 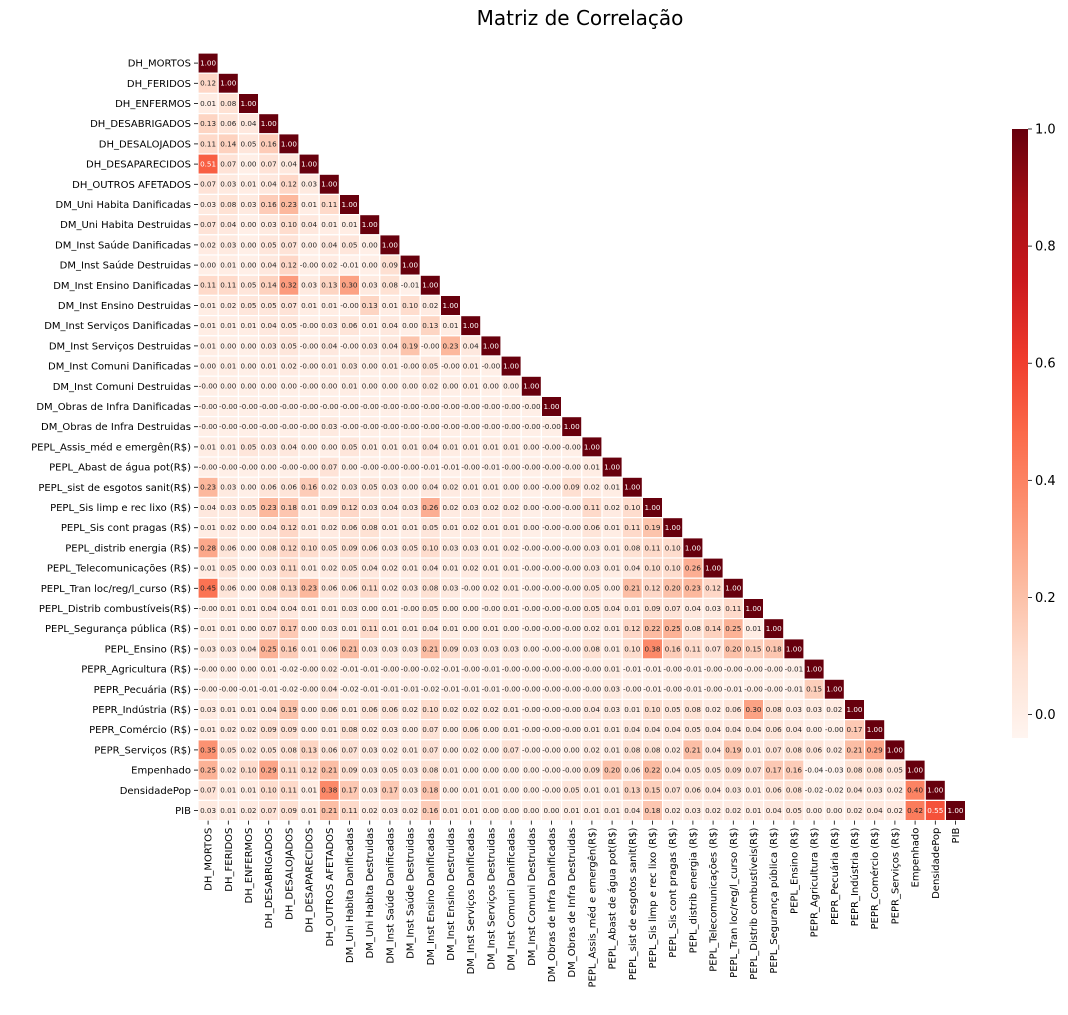 What do you see at coordinates (269, 749) in the screenshot?
I see `cell-value-label: 0.05` at bounding box center [269, 749].